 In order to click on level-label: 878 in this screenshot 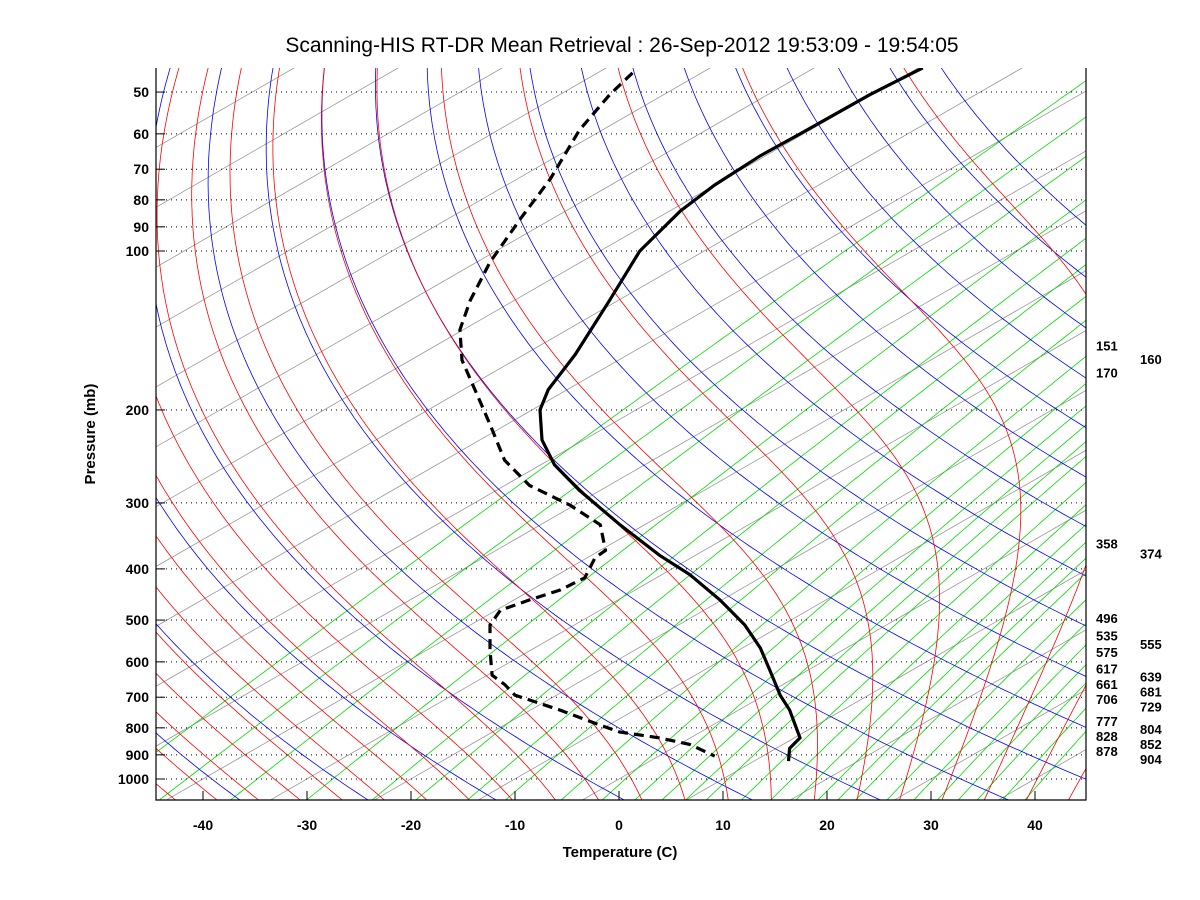, I will do `click(1107, 751)`.